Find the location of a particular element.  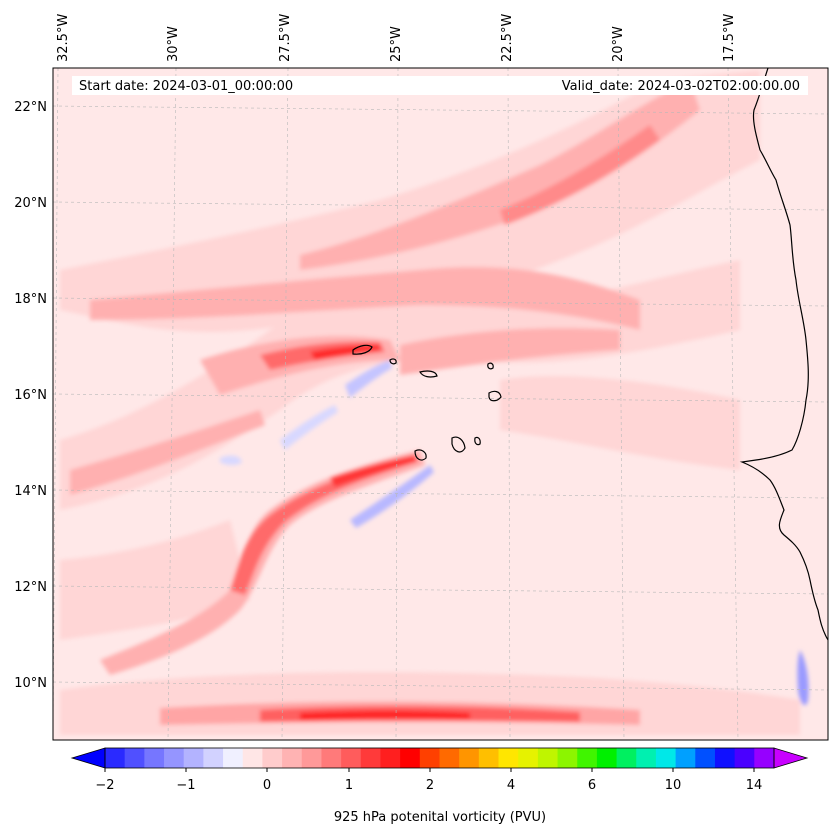

lat-label: 14°N is located at coordinates (30, 491).